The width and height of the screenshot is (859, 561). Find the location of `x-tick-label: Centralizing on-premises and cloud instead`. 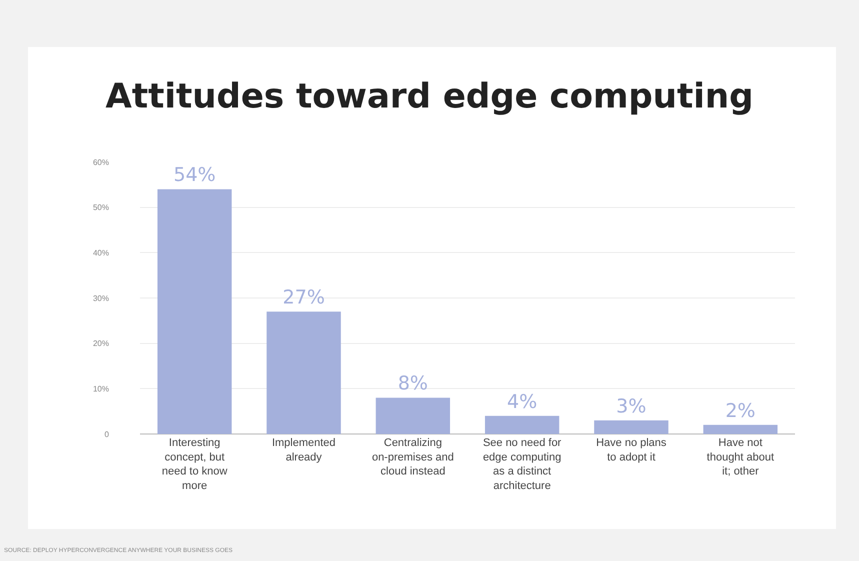

x-tick-label: Centralizing on-premises and cloud instead is located at coordinates (413, 457).